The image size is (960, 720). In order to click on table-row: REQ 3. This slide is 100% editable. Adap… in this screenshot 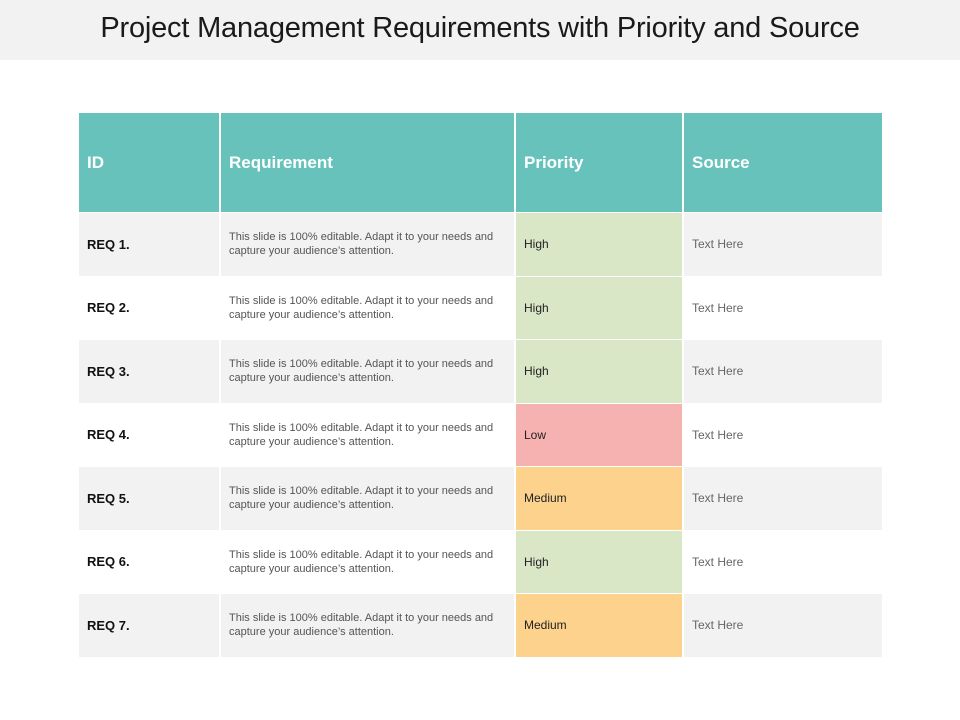, I will do `click(480, 371)`.